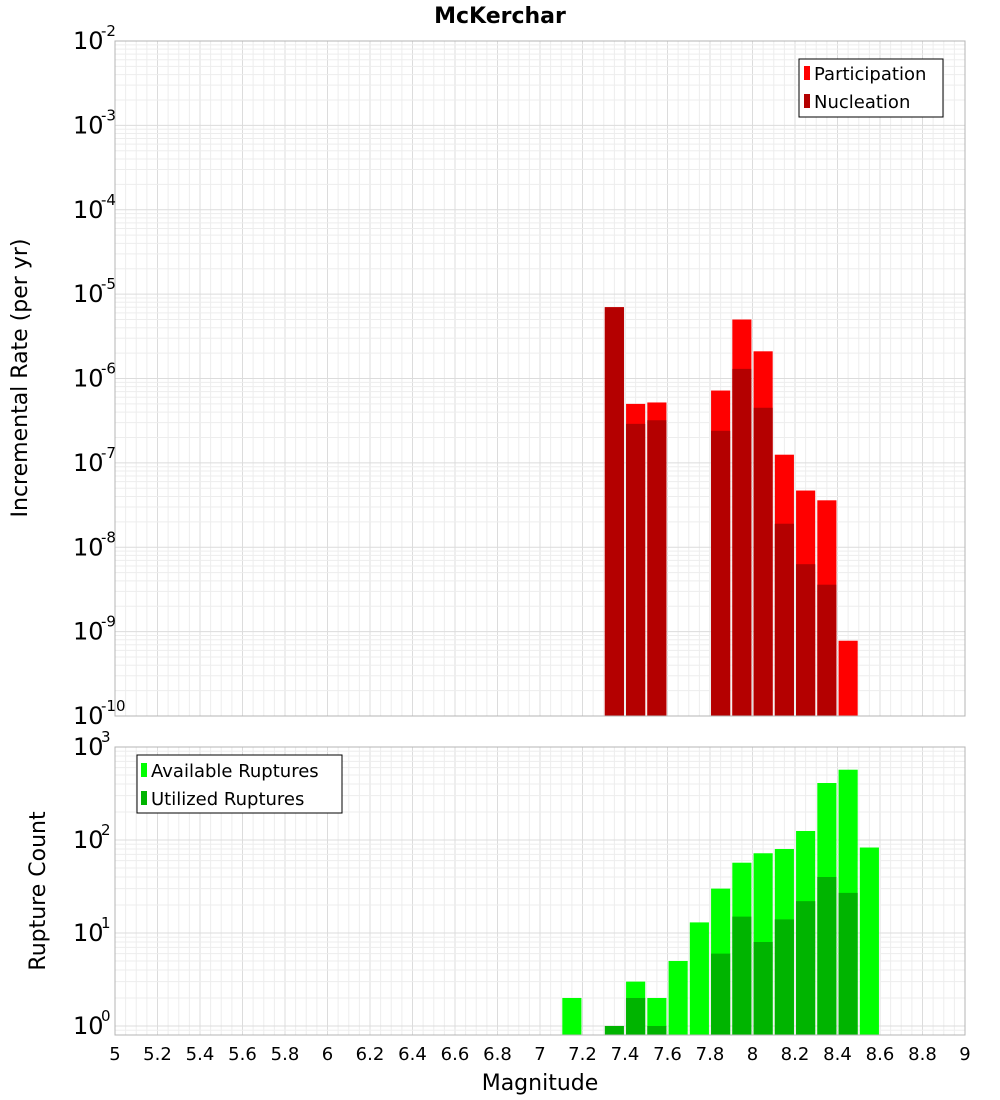 This screenshot has width=1000, height=1100. I want to click on x-tick-label: 6.8, so click(497, 1054).